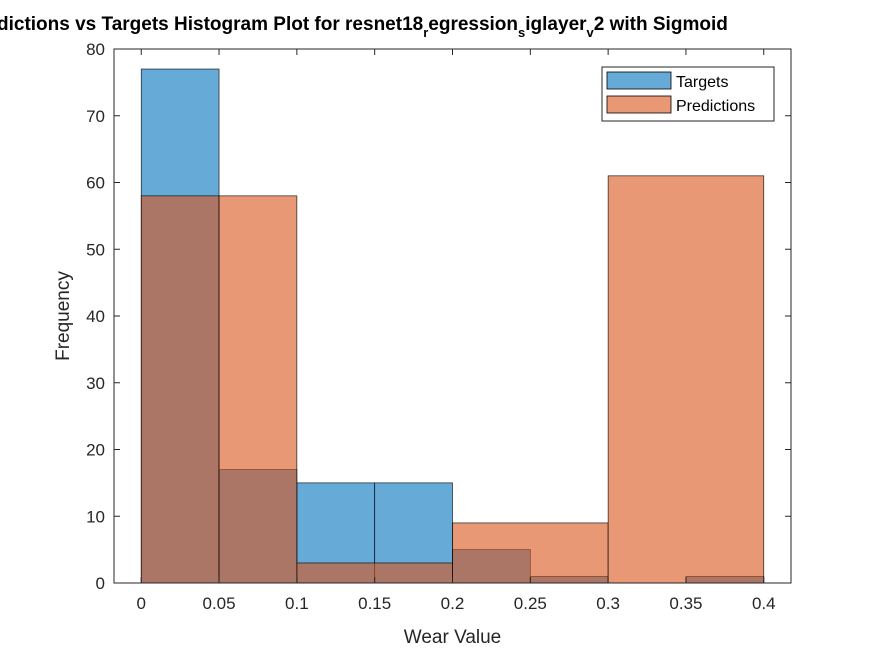 The height and width of the screenshot is (656, 875). I want to click on y-tick-label: 10, so click(95, 516).